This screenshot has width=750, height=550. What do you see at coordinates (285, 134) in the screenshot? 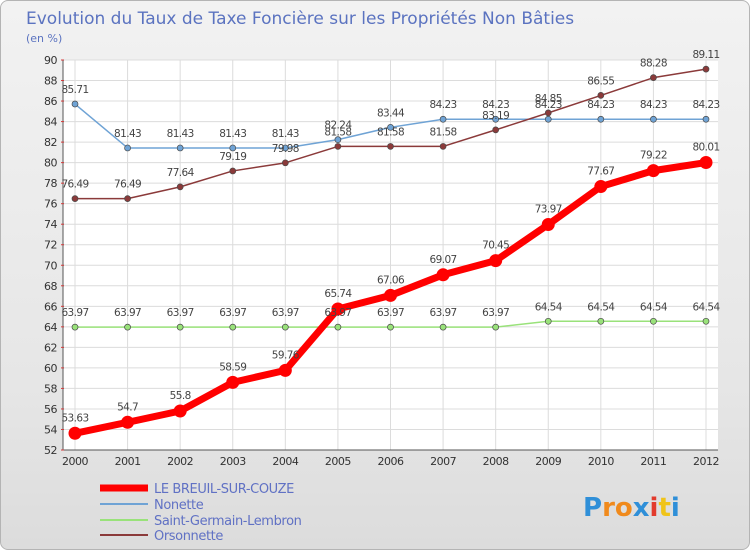
I see `data-label: 81.43` at bounding box center [285, 134].